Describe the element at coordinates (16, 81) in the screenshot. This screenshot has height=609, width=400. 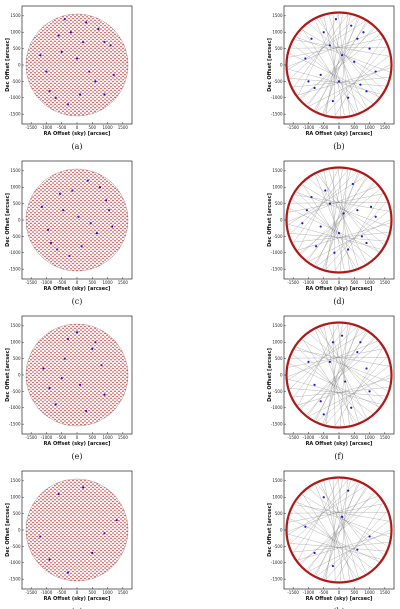
I see `y-tick-label: -500` at that location.